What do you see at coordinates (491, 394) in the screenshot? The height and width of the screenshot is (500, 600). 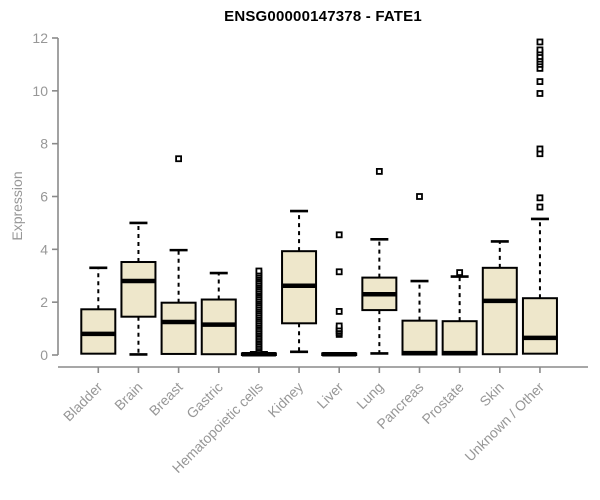 I see `category-label-skin: Skin` at bounding box center [491, 394].